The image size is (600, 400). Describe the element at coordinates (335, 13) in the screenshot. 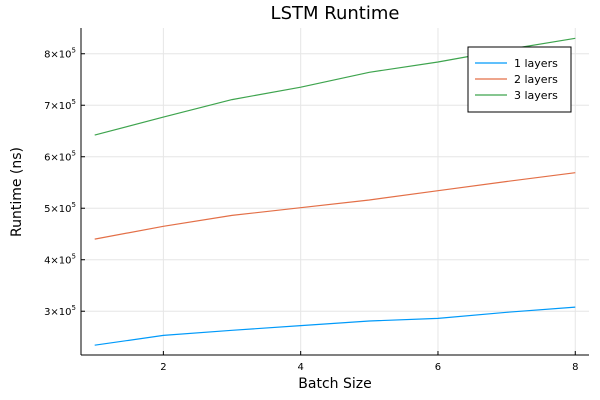

I see `chart-title: LSTM Runtime` at that location.